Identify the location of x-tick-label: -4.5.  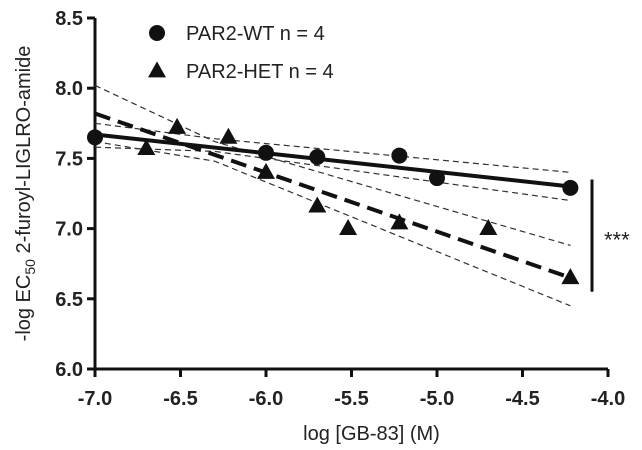
(522, 399).